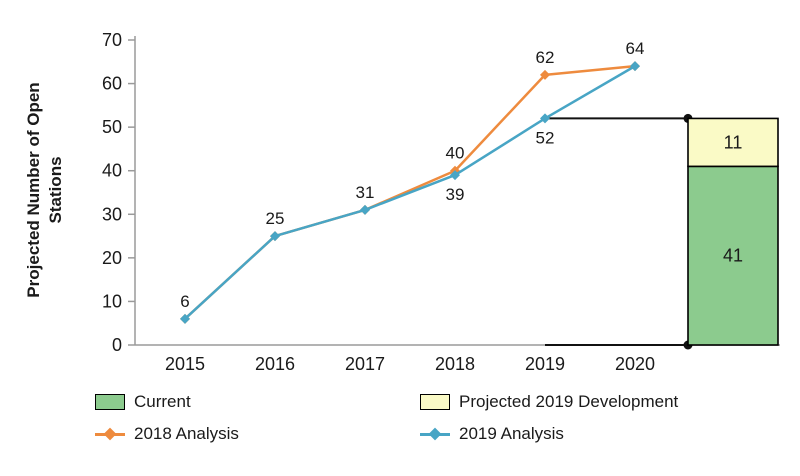 The width and height of the screenshot is (800, 476). Describe the element at coordinates (162, 401) in the screenshot. I see `legend-label-current: Current` at that location.